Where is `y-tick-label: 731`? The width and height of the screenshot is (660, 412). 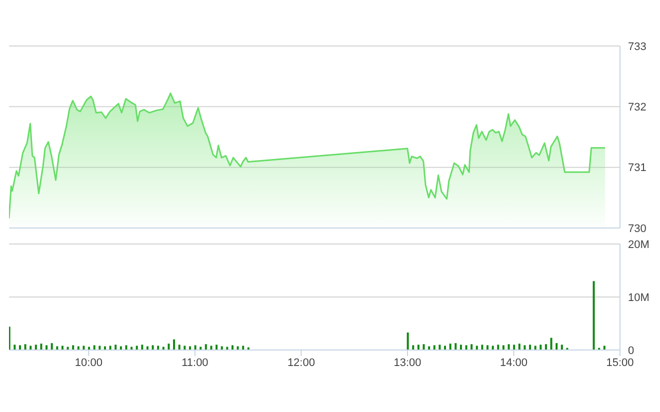
y-tick-label: 731 is located at coordinates (637, 168).